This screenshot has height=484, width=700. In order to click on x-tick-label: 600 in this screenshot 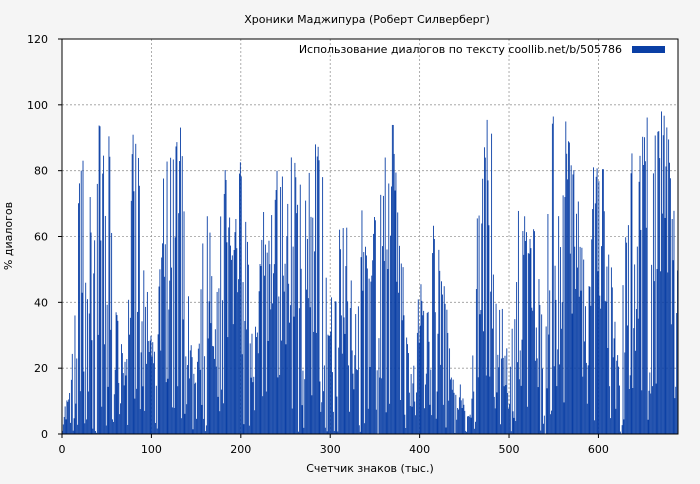, I will do `click(598, 449)`.